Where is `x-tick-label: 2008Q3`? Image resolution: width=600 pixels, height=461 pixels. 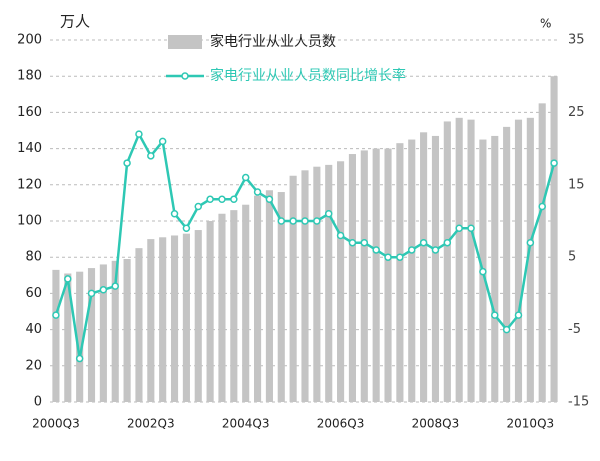 x-tick-label: 2008Q3 is located at coordinates (436, 424).